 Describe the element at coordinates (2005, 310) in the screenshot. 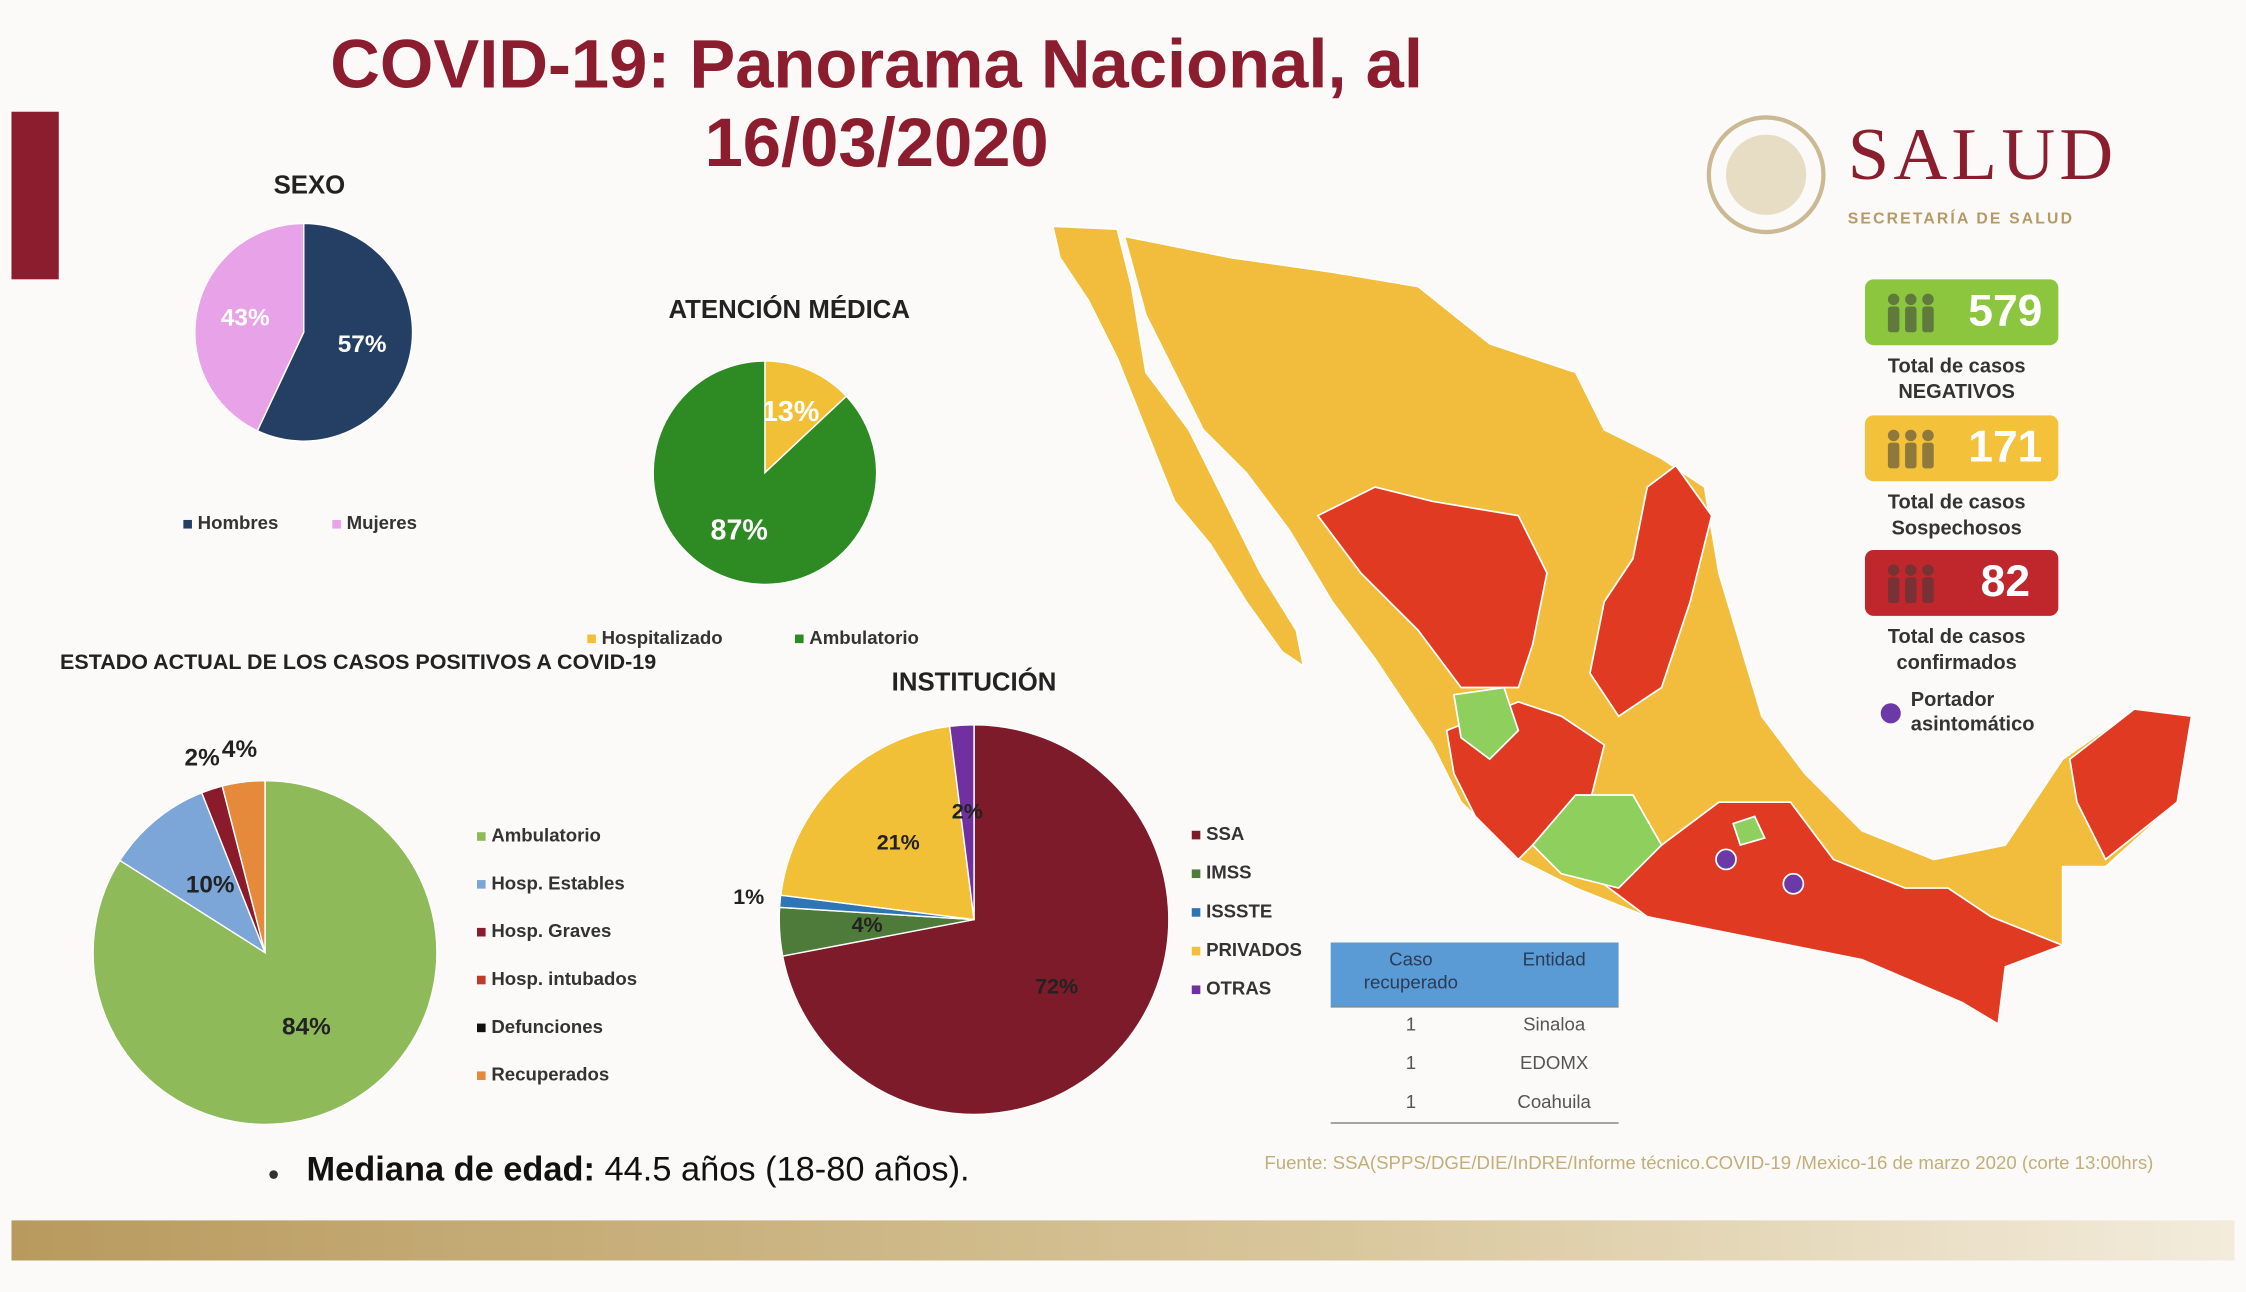

I see `stat-value: 579` at that location.